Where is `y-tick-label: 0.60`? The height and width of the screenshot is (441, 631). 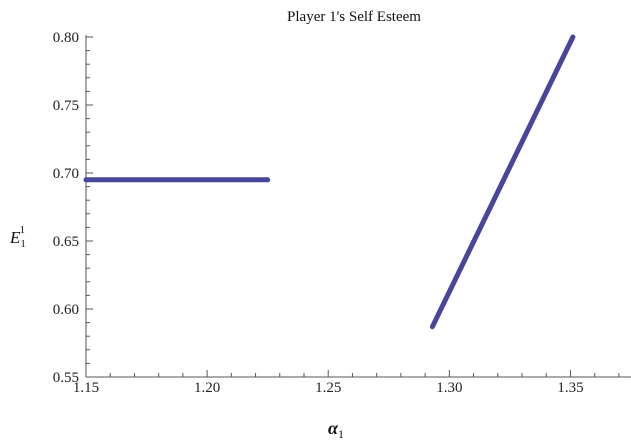
y-tick-label: 0.60 is located at coordinates (66, 310).